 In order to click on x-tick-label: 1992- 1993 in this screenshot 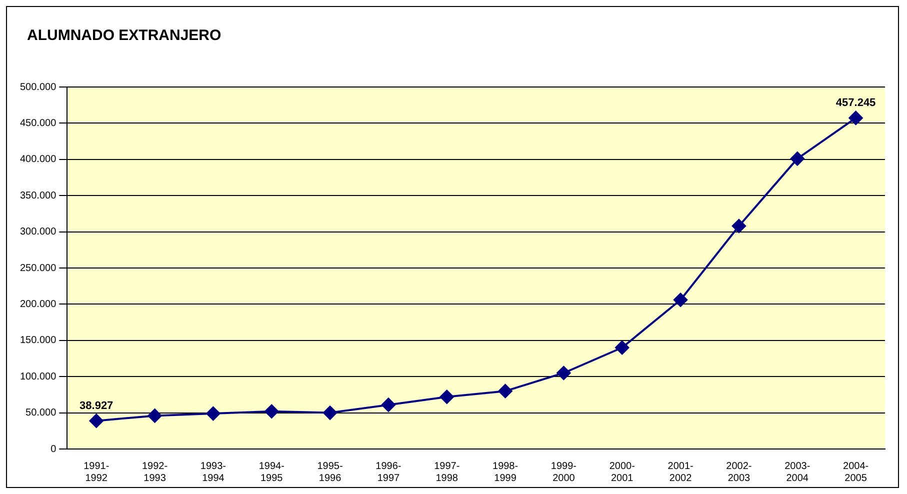, I will do `click(155, 472)`.